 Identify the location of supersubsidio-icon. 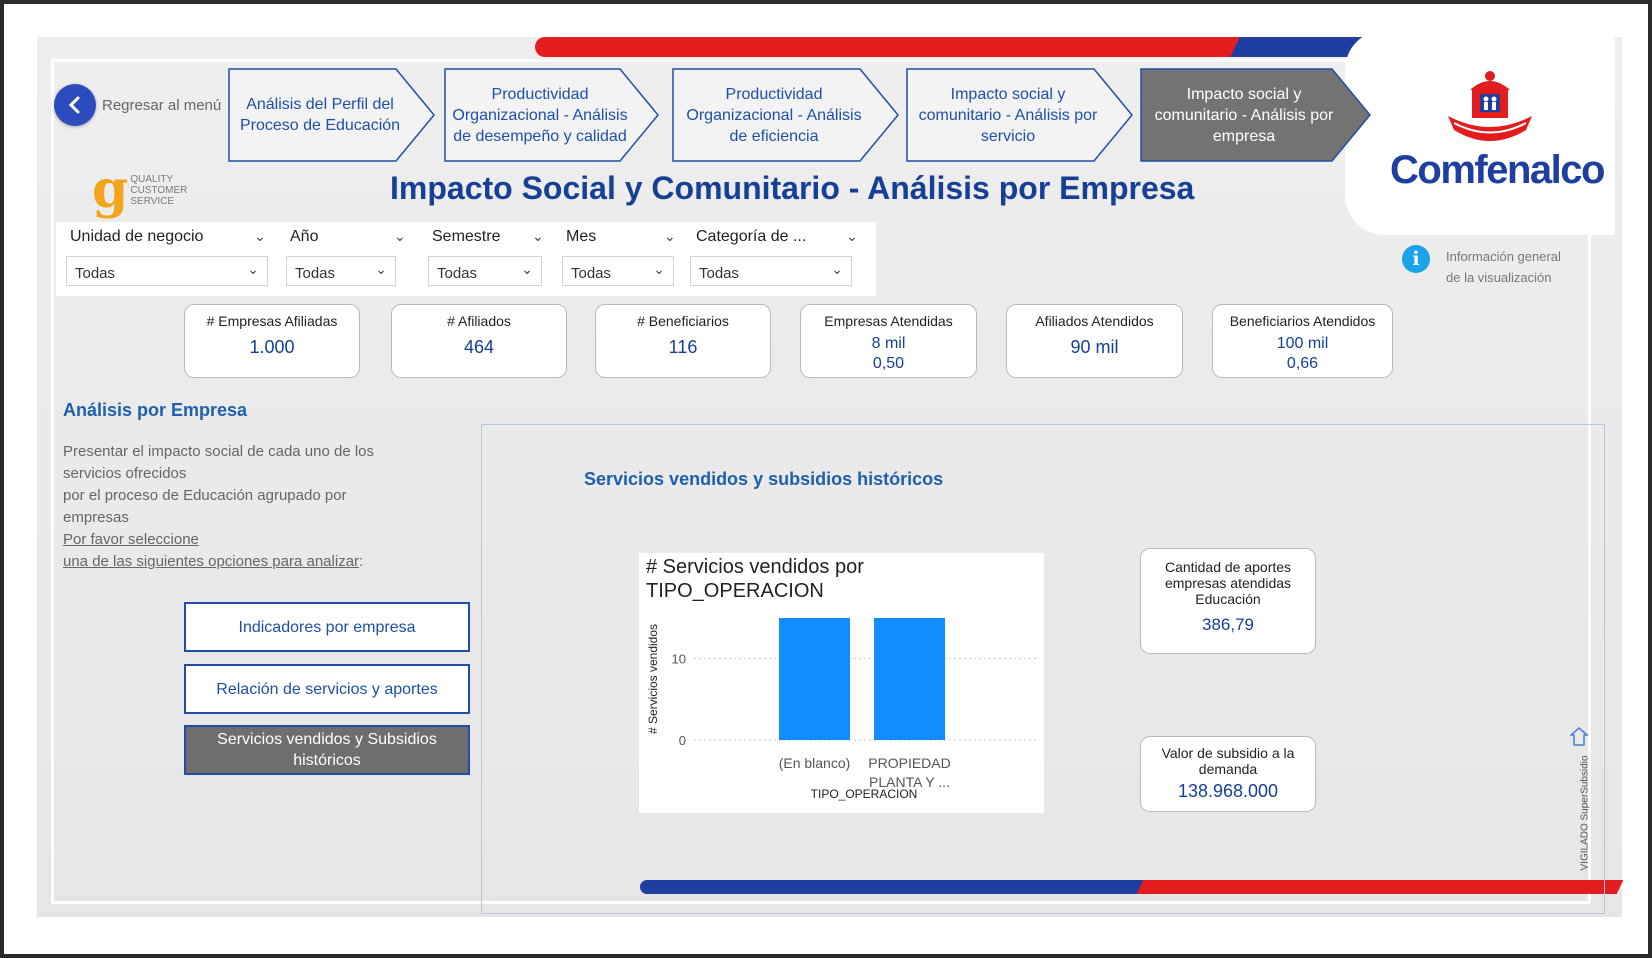
(1579, 736).